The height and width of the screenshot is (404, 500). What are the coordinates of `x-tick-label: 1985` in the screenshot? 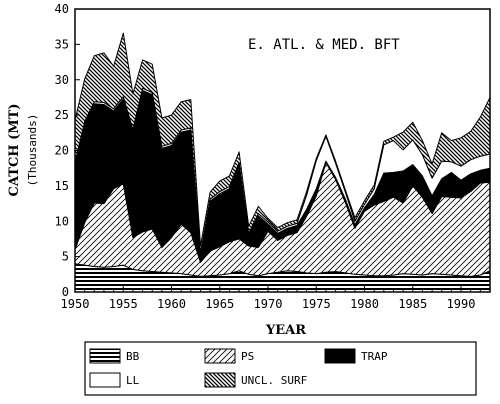 It's located at (412, 304).